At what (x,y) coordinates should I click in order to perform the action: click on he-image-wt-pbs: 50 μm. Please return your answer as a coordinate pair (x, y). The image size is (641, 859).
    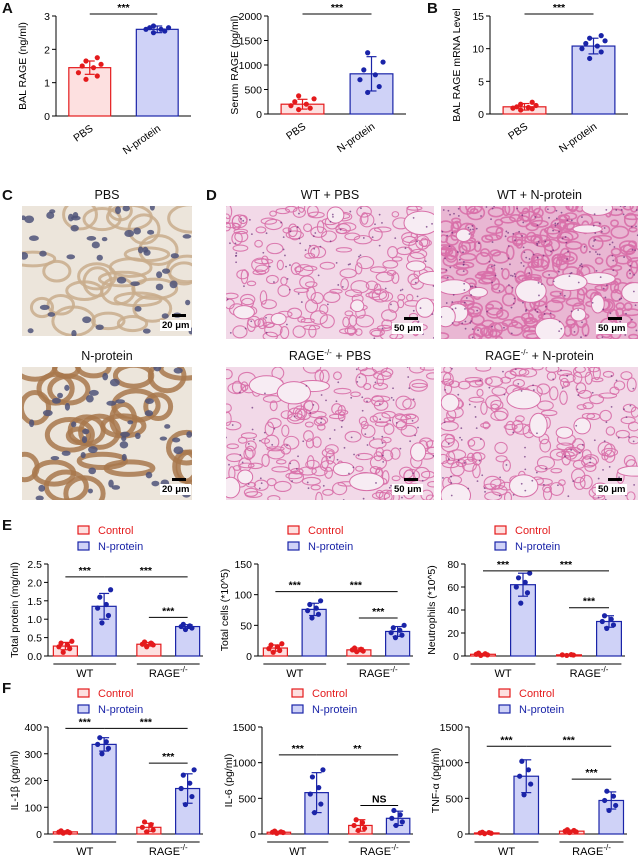
    Looking at the image, I should click on (330, 272).